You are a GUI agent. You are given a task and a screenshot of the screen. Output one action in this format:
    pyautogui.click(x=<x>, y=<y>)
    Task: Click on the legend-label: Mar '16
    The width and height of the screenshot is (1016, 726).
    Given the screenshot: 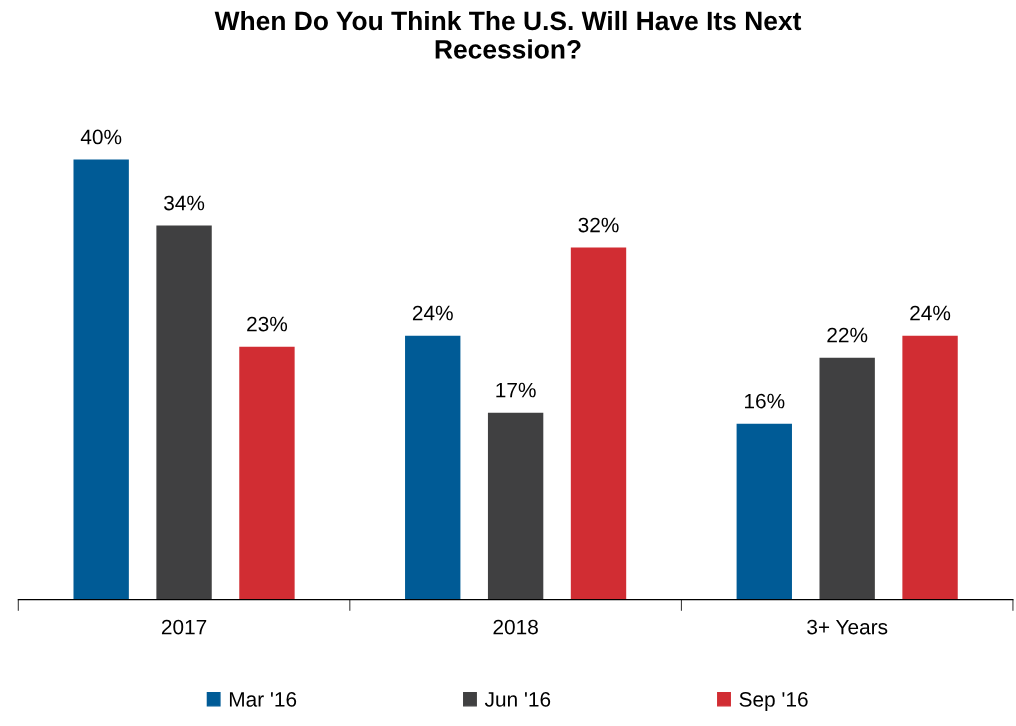 What is the action you would take?
    pyautogui.click(x=263, y=699)
    